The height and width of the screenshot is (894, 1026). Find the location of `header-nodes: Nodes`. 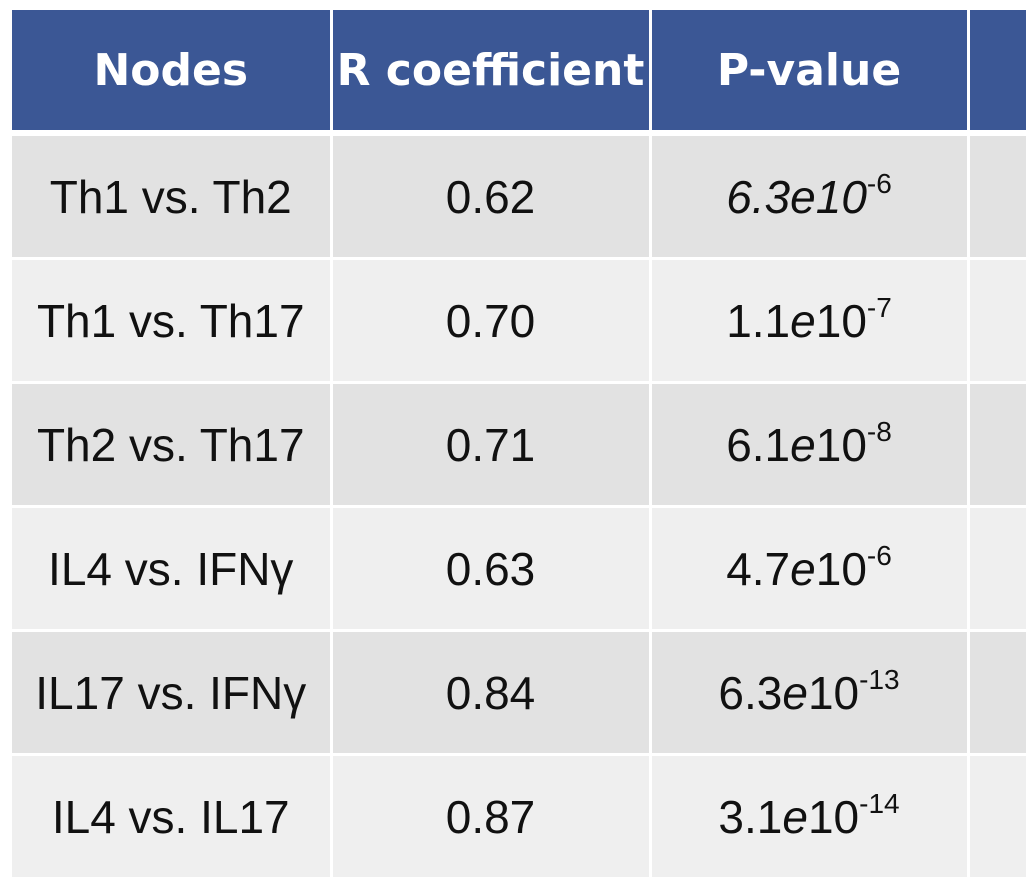

header-nodes: Nodes is located at coordinates (172, 73).